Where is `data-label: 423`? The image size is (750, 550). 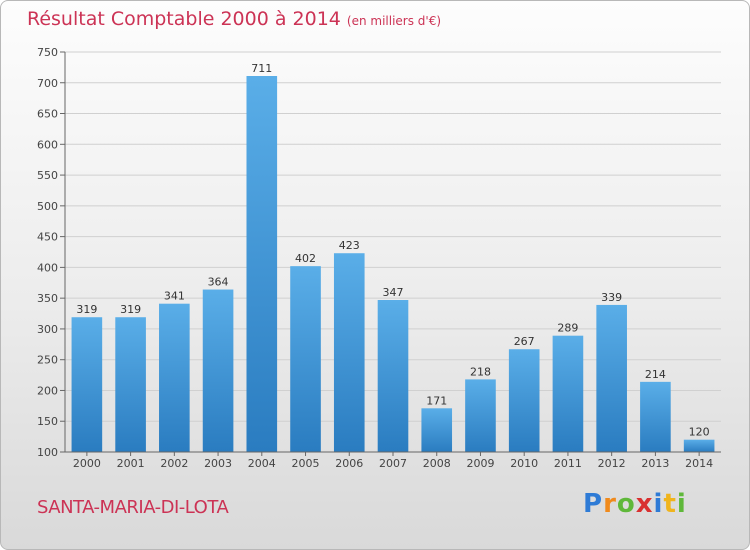 data-label: 423 is located at coordinates (349, 245).